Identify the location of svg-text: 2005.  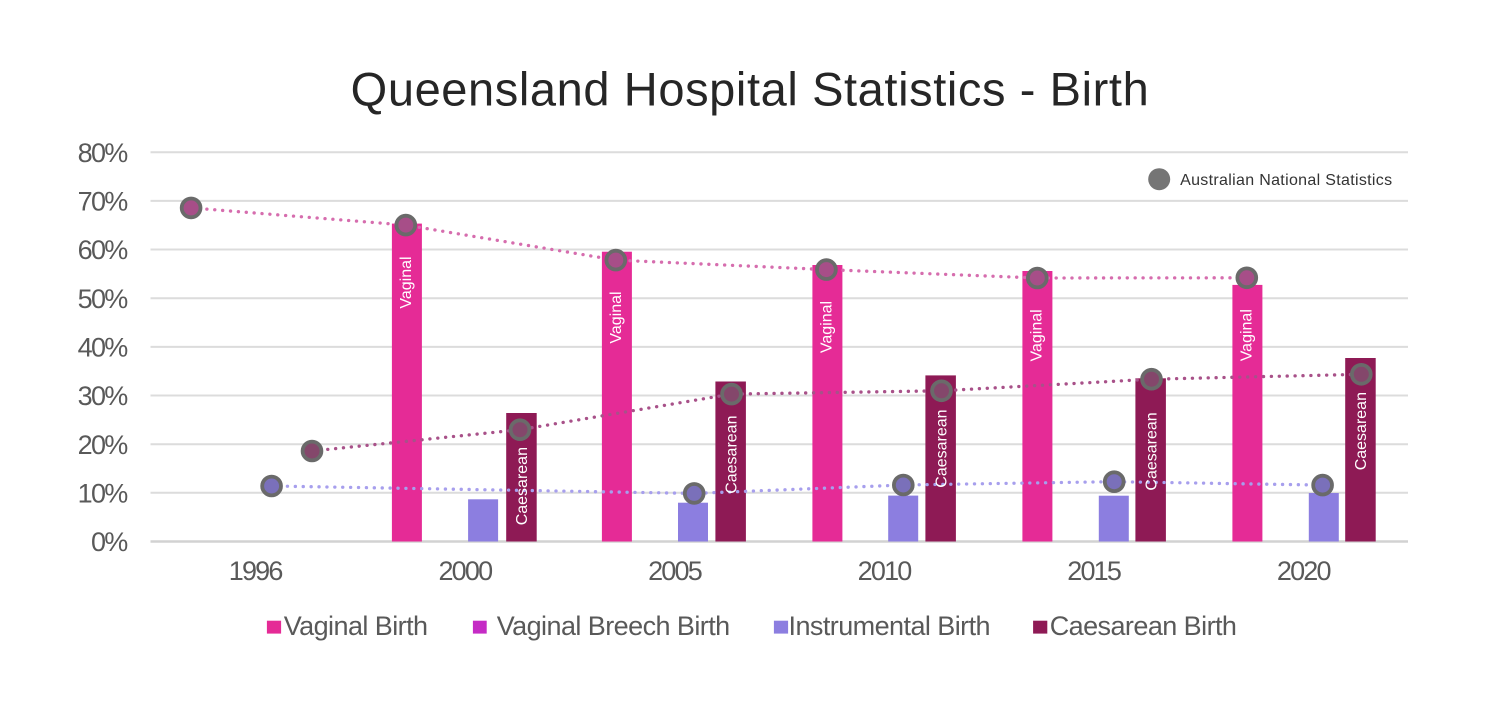
(675, 571).